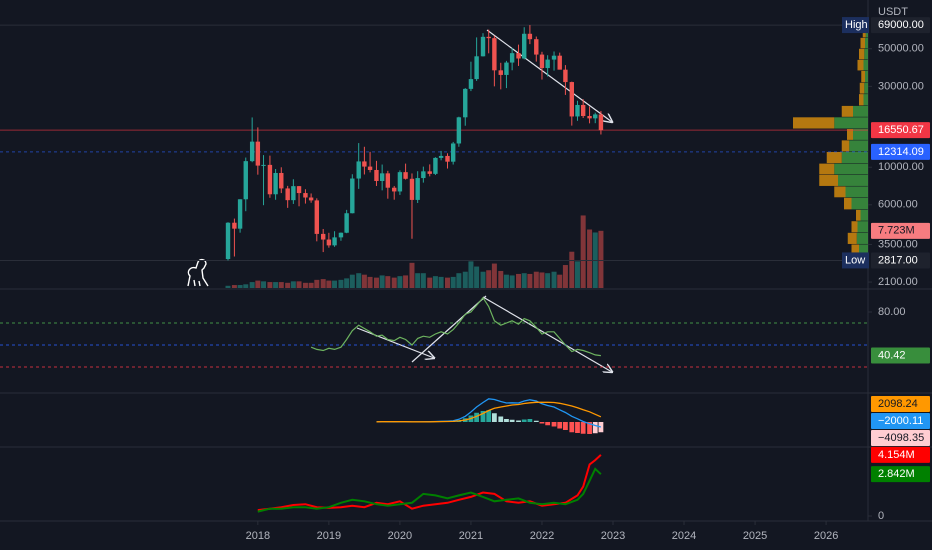 The height and width of the screenshot is (550, 932). What do you see at coordinates (613, 536) in the screenshot?
I see `x-tick-label: 2023` at bounding box center [613, 536].